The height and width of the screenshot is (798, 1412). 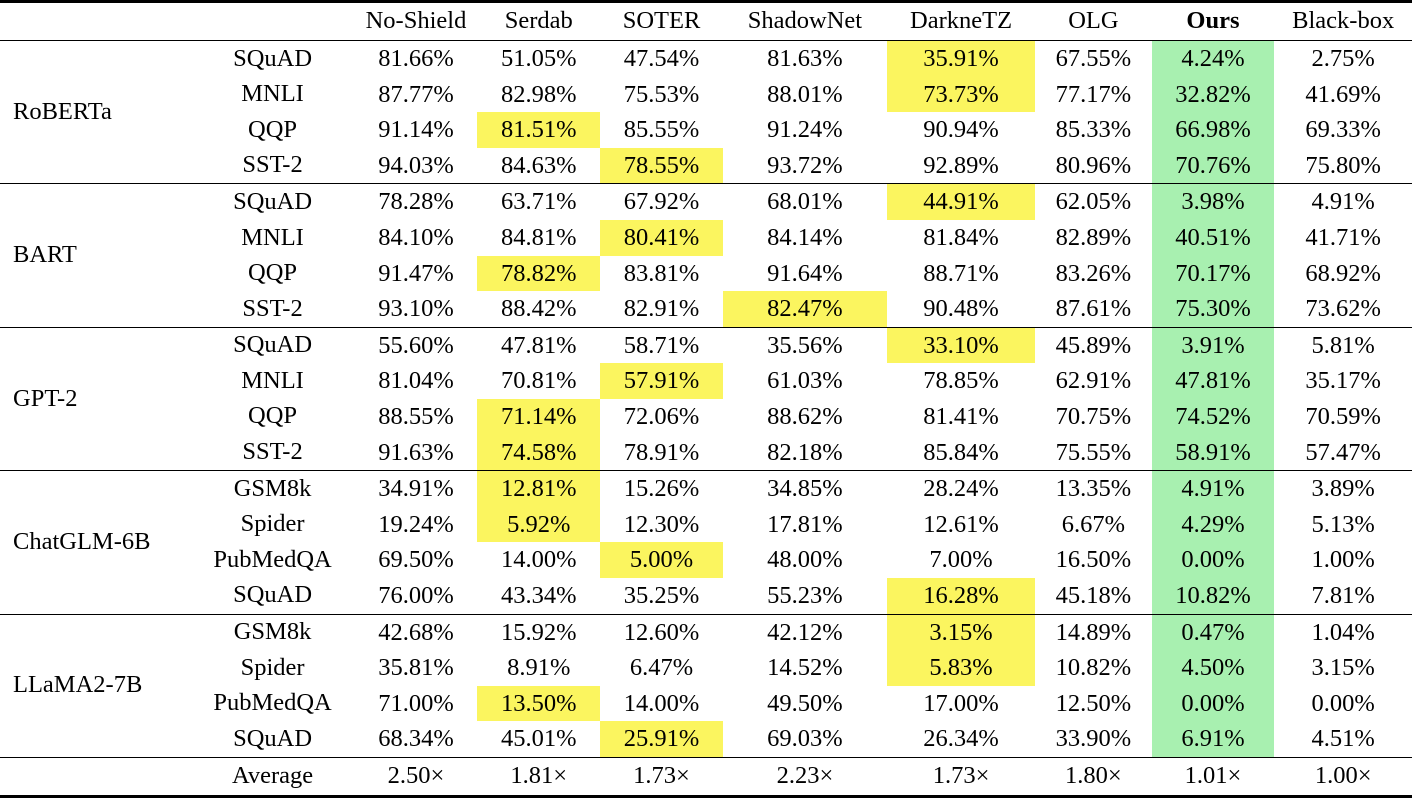 What do you see at coordinates (538, 202) in the screenshot?
I see `cell-serdab: 63.71%` at bounding box center [538, 202].